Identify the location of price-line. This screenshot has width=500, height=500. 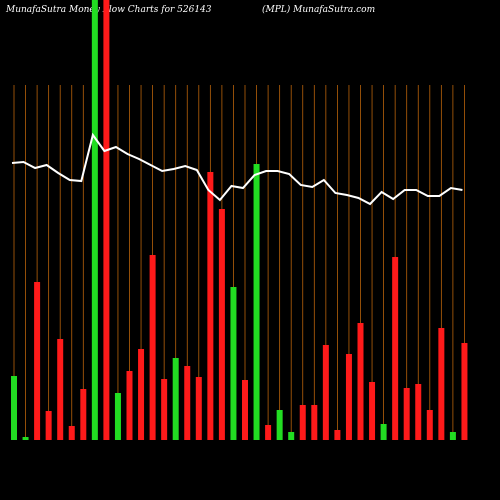
(237, 169).